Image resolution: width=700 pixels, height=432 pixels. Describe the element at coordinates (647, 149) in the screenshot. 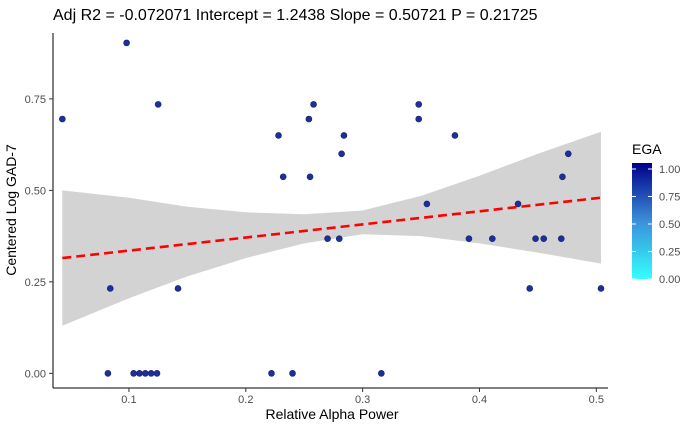

I see `legend-title: EGA` at that location.